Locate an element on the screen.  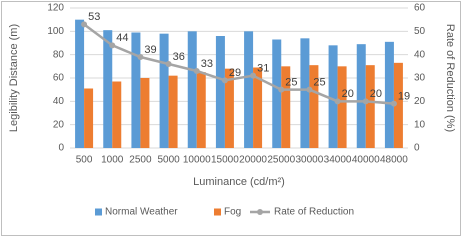
x-tick-label: 15000 is located at coordinates (225, 160).